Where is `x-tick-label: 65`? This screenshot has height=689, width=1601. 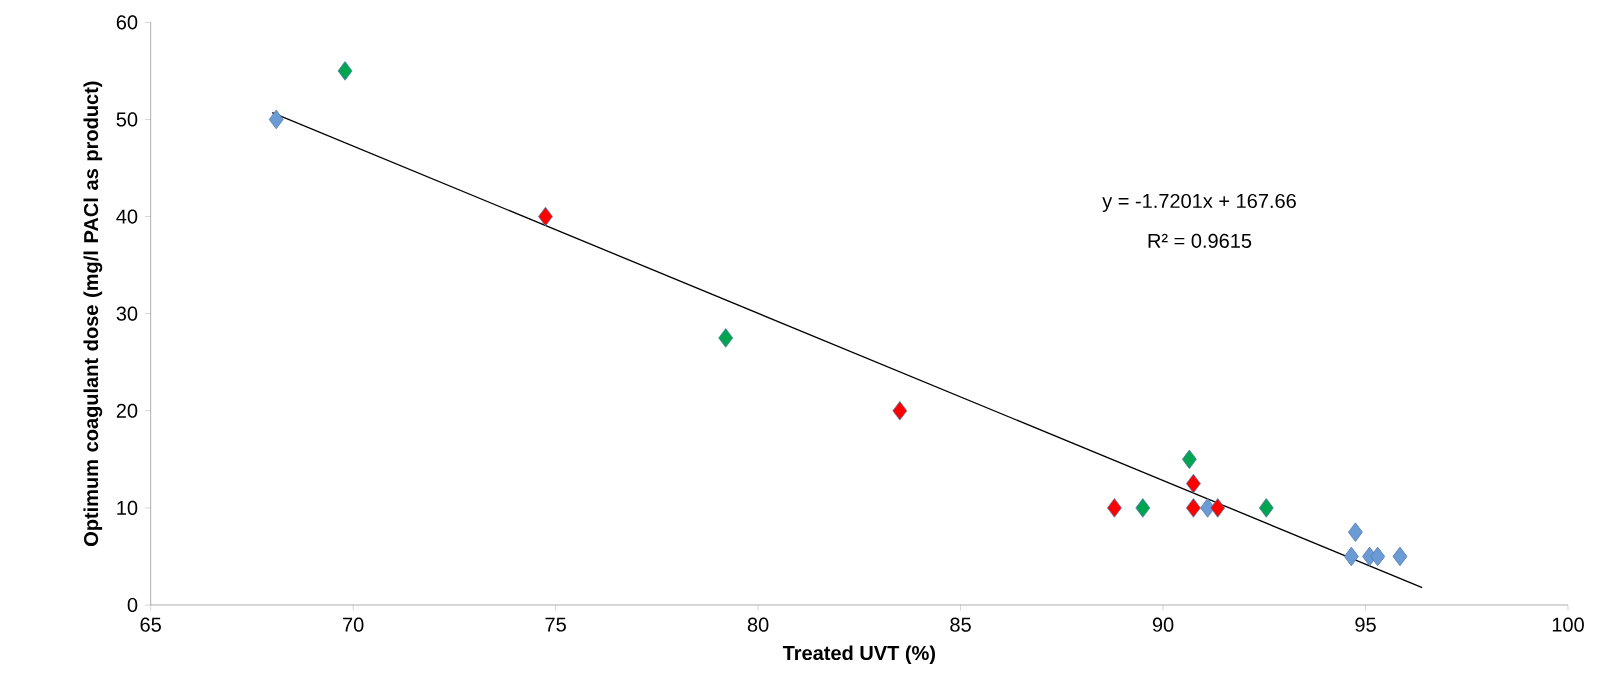
x-tick-label: 65 is located at coordinates (150, 624).